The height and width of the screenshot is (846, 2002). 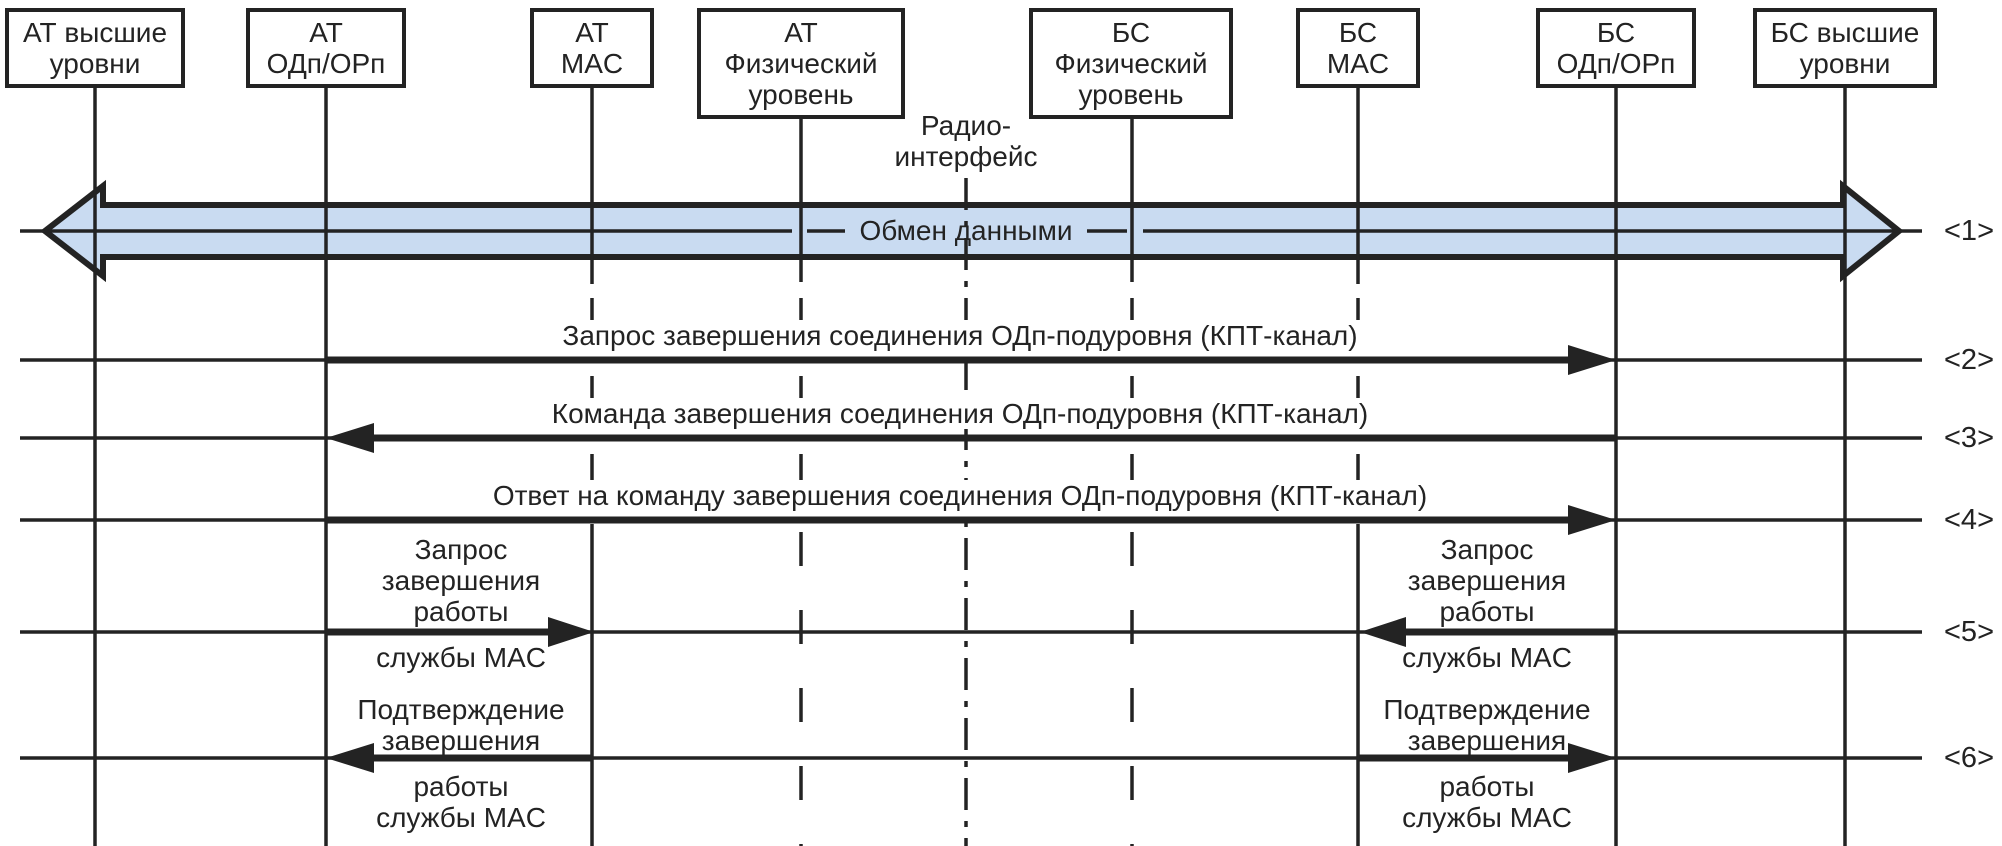 I want to click on message-arrow-5-at, so click(x=460, y=632).